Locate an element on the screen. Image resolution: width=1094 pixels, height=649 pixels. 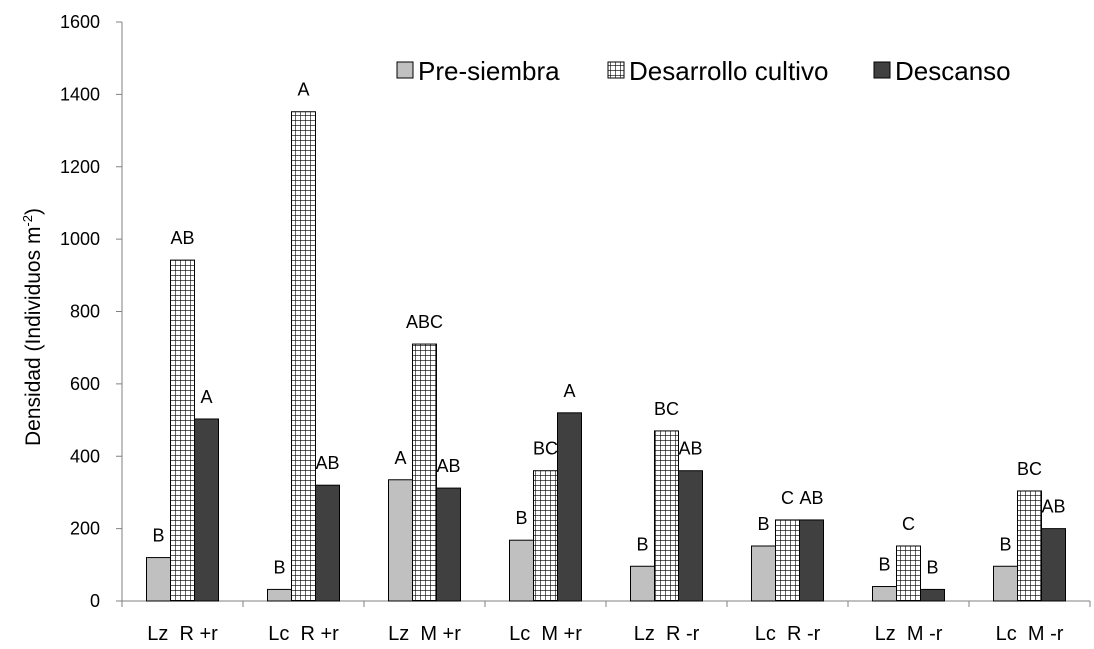
significance-label: ABC is located at coordinates (424, 322).